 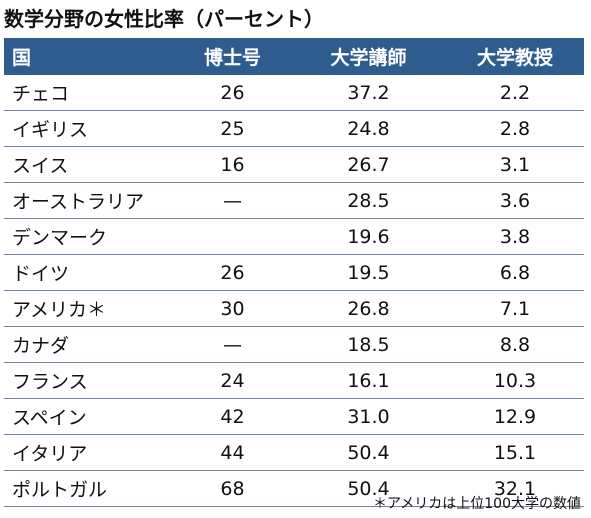 I want to click on table-row: イギリス 25 24.8 2.8, so click(x=294, y=128).